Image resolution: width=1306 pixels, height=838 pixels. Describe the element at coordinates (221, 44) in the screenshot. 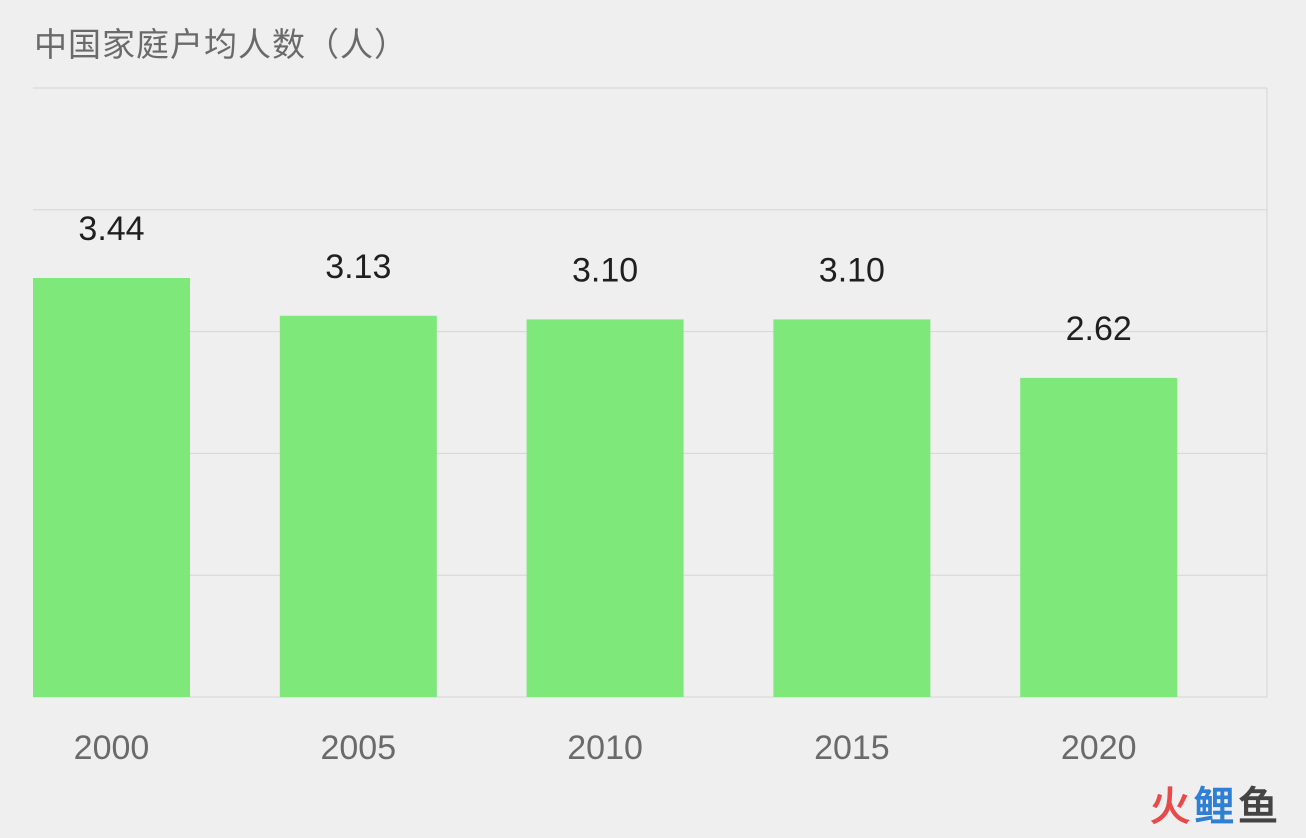

I see `chart-title: 中国家庭户均人数（人）` at that location.